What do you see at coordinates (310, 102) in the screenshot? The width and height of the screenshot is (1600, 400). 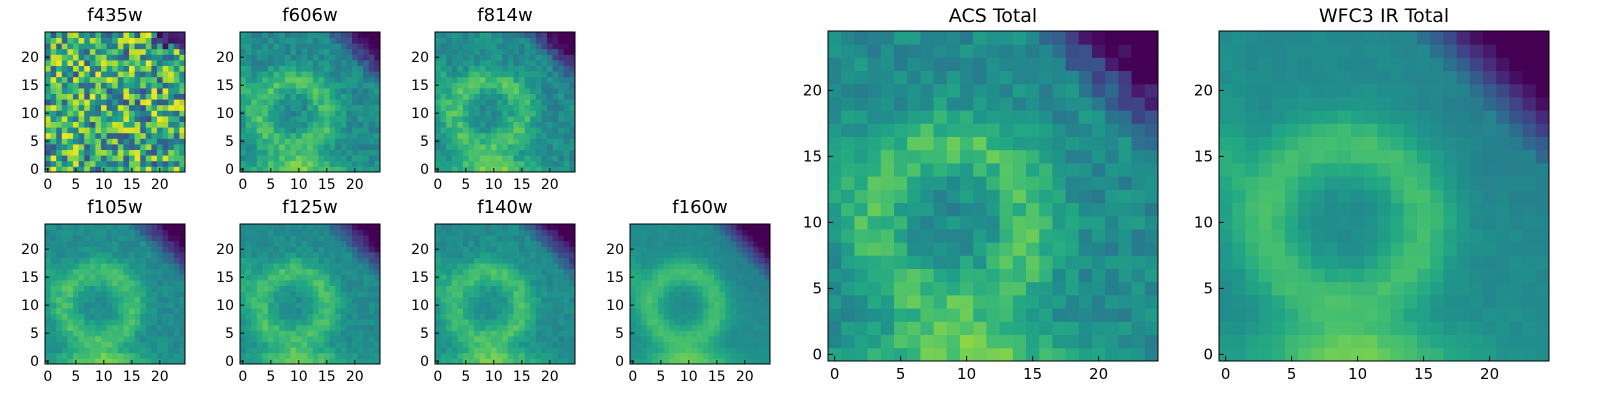 I see `axes-frame` at bounding box center [310, 102].